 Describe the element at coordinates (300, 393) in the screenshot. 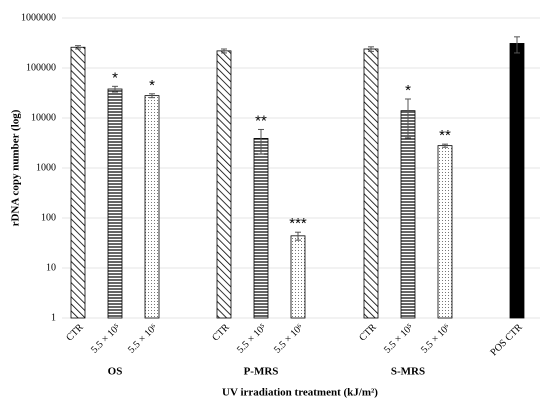

I see `x-axis-title: UV irradiation treatment (kJ/m²)` at that location.